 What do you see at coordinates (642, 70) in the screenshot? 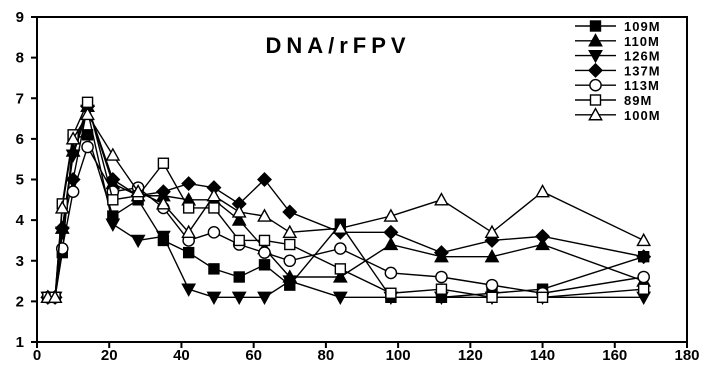
I see `legend-label: 137M` at bounding box center [642, 70].